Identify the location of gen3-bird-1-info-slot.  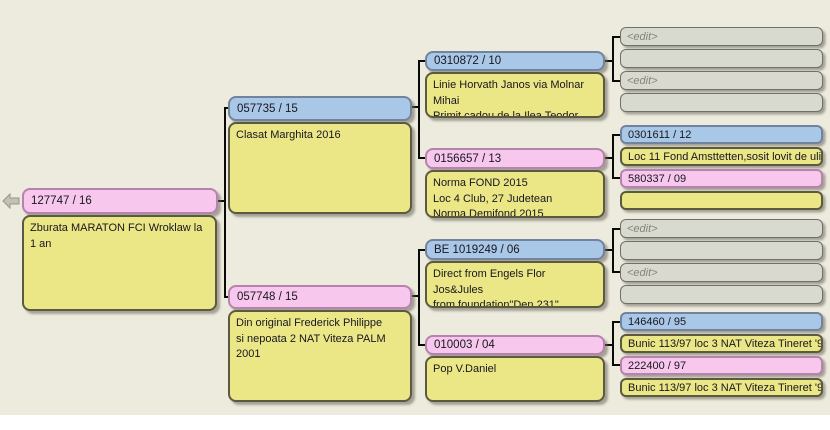
(721, 58).